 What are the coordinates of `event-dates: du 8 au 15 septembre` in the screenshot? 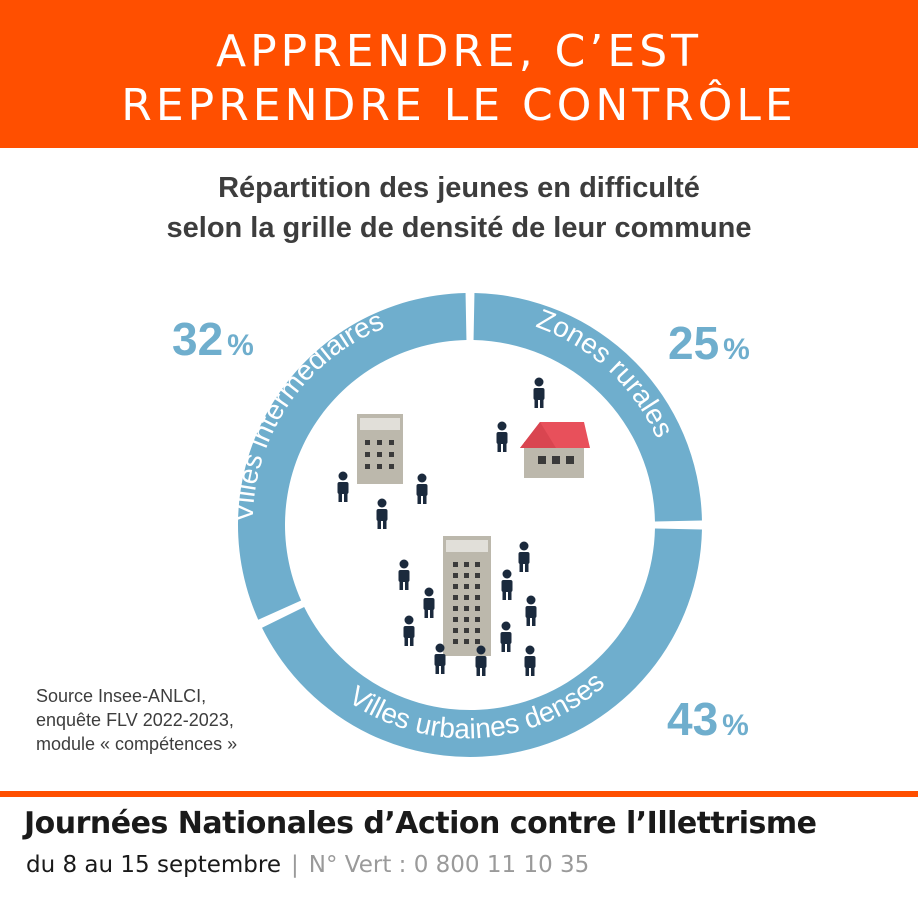 It's located at (153, 865).